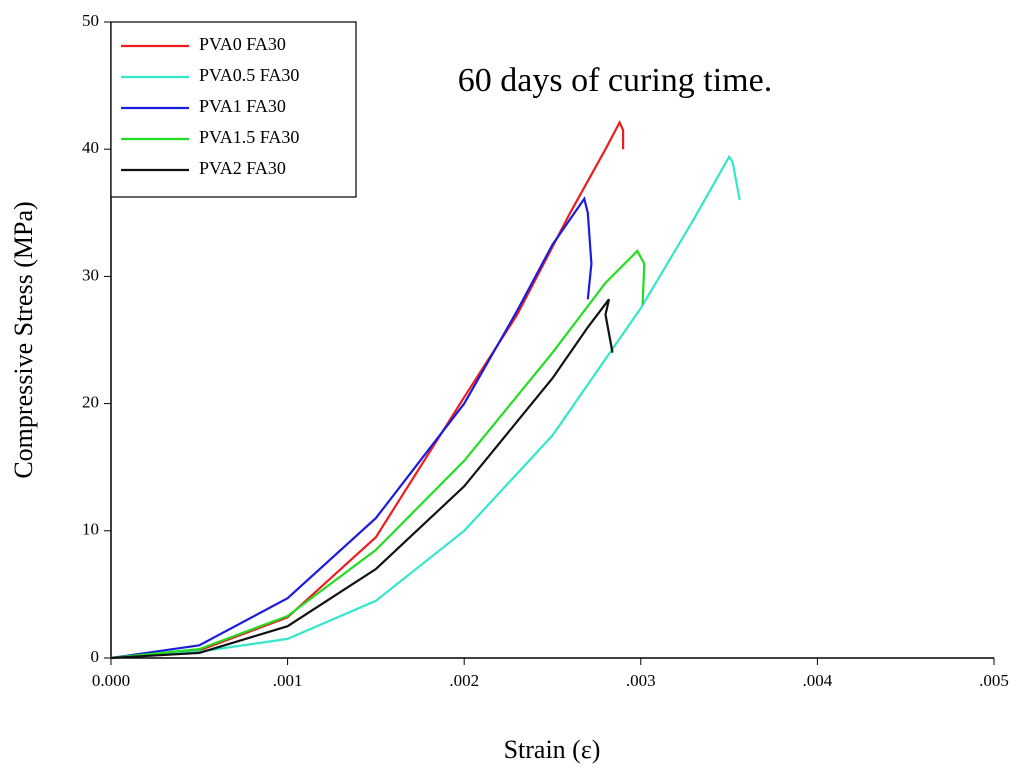 The image size is (1016, 768). I want to click on annotation: 60 days of curing time., so click(615, 80).